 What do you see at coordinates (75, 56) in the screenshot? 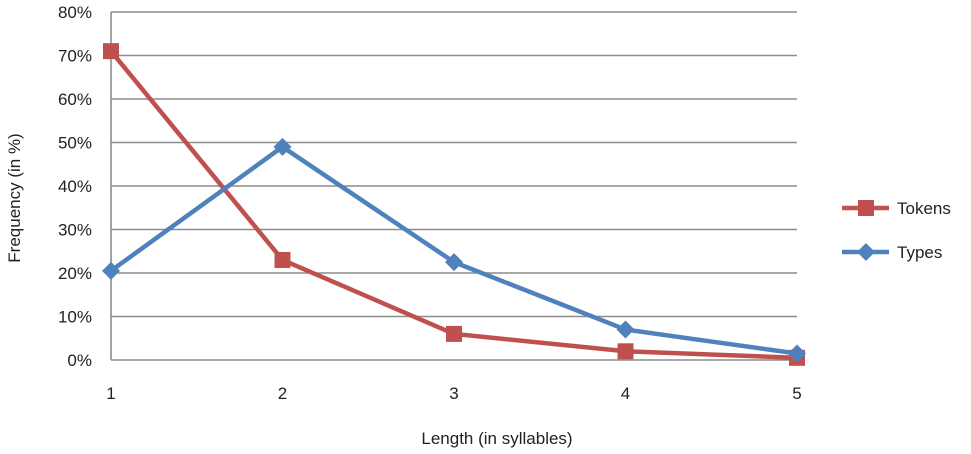
I see `y-tick-label: 70%` at bounding box center [75, 56].